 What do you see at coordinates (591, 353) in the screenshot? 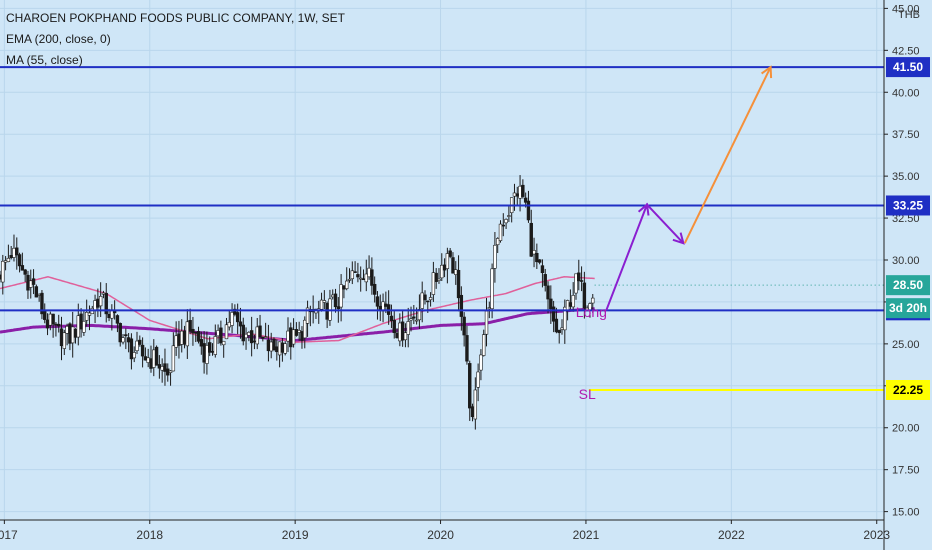
I see `annotations: Long SL` at bounding box center [591, 353].